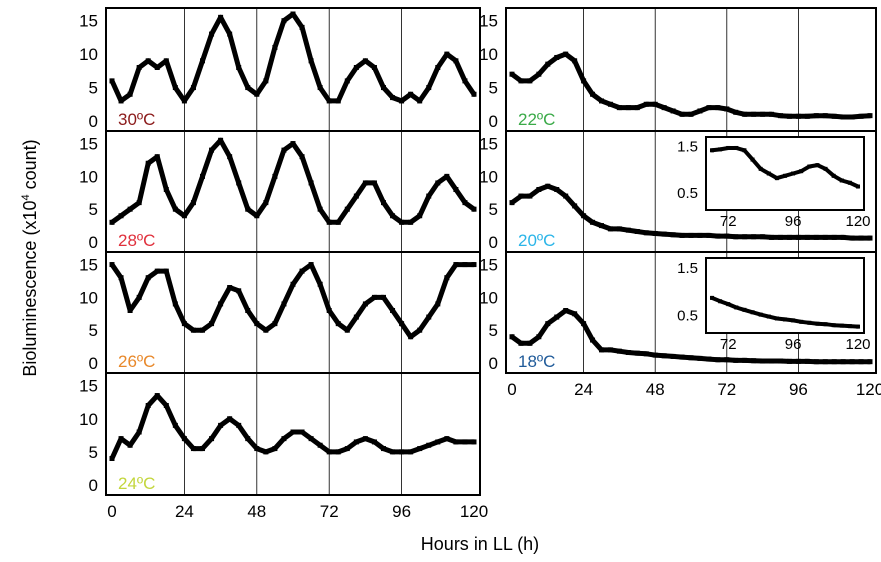 This screenshot has width=881, height=562. What do you see at coordinates (30, 257) in the screenshot?
I see `y-axis-label: Bioluminescence (x104 count)` at bounding box center [30, 257].